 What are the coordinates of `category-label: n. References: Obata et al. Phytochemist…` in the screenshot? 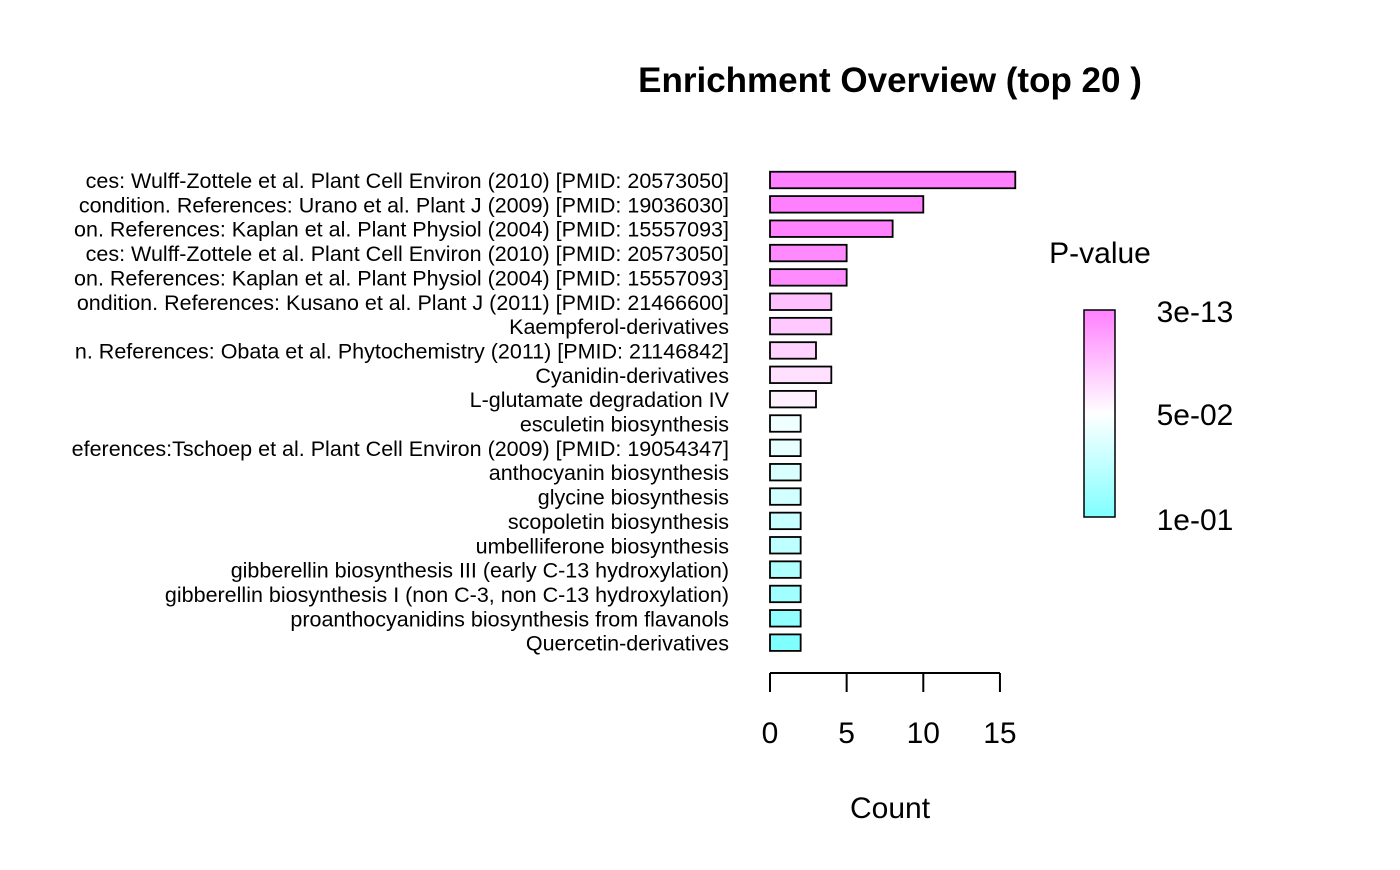 It's located at (402, 351).